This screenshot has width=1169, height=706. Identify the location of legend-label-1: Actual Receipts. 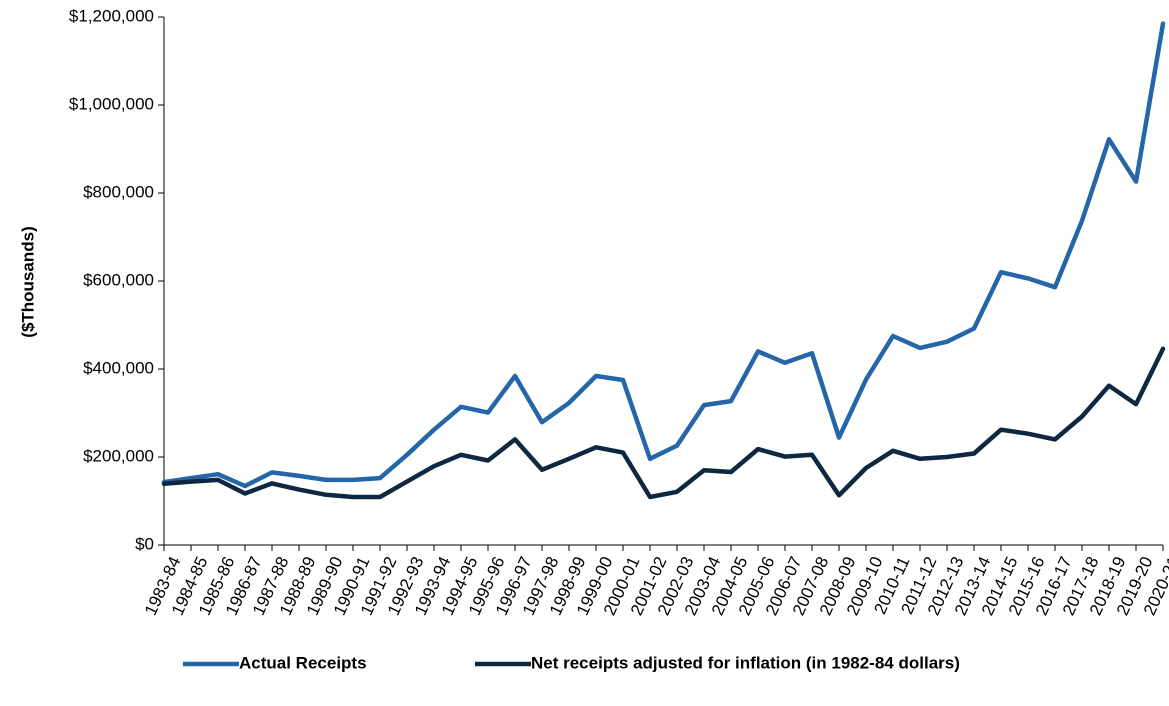
(303, 662).